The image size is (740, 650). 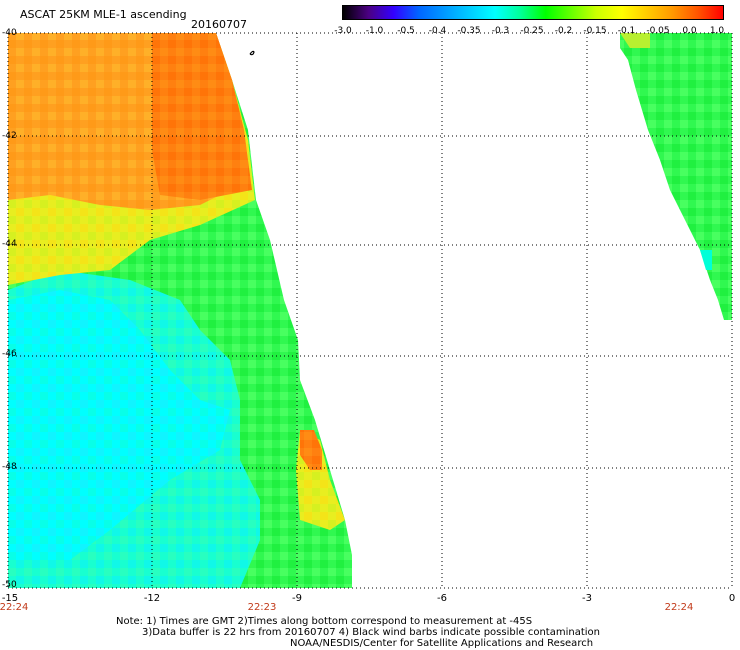 What do you see at coordinates (595, 31) in the screenshot?
I see `colorbar-tick-label: -0.15` at bounding box center [595, 31].